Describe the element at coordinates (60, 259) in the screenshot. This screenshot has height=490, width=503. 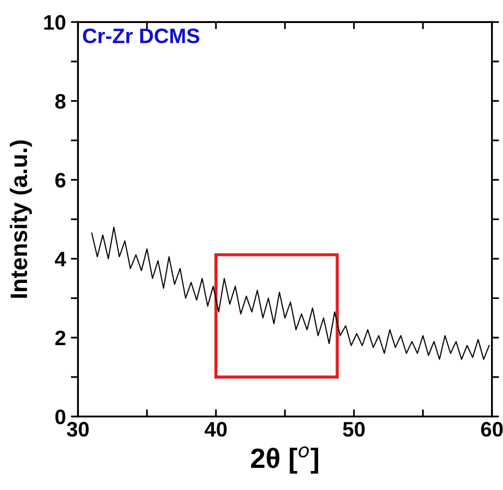
I see `y-tick-label: 4` at that location.